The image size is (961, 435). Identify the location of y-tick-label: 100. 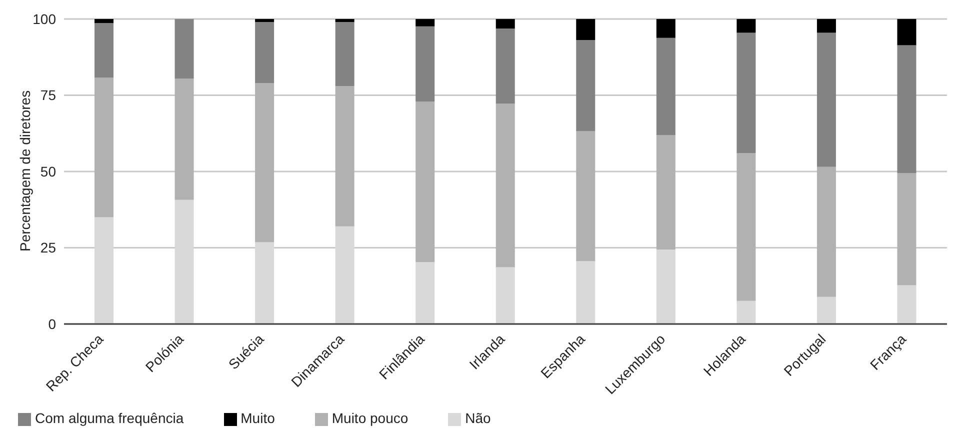
(44, 18).